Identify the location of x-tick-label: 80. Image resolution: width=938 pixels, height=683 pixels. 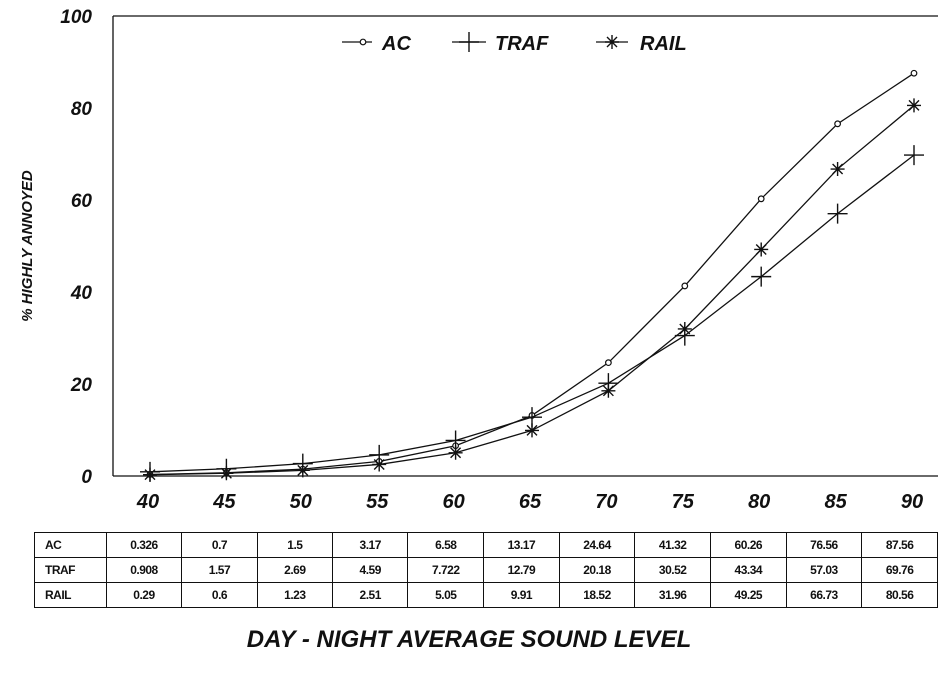
(759, 502).